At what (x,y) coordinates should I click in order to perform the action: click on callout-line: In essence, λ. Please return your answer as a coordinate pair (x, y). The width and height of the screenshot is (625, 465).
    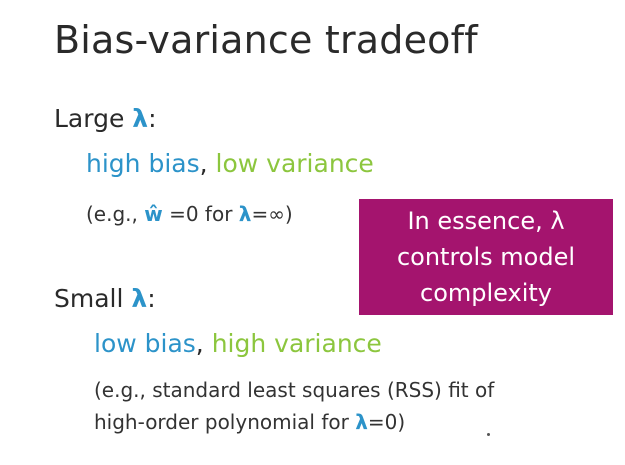
    Looking at the image, I should click on (486, 221).